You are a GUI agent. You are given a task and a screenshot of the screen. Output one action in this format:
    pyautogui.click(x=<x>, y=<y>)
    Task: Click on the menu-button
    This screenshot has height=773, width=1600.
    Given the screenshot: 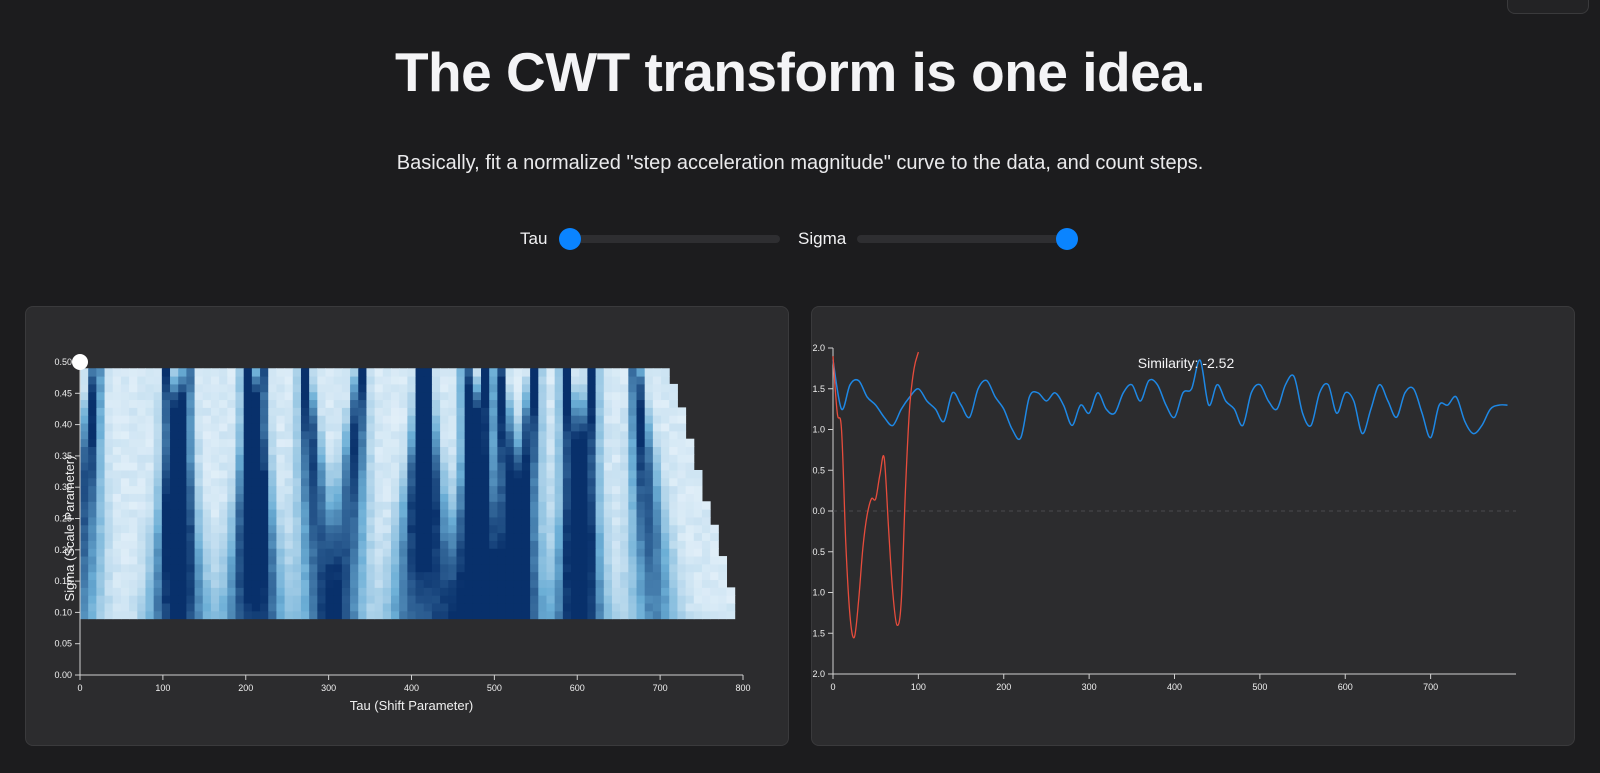 What is the action you would take?
    pyautogui.click(x=1548, y=7)
    